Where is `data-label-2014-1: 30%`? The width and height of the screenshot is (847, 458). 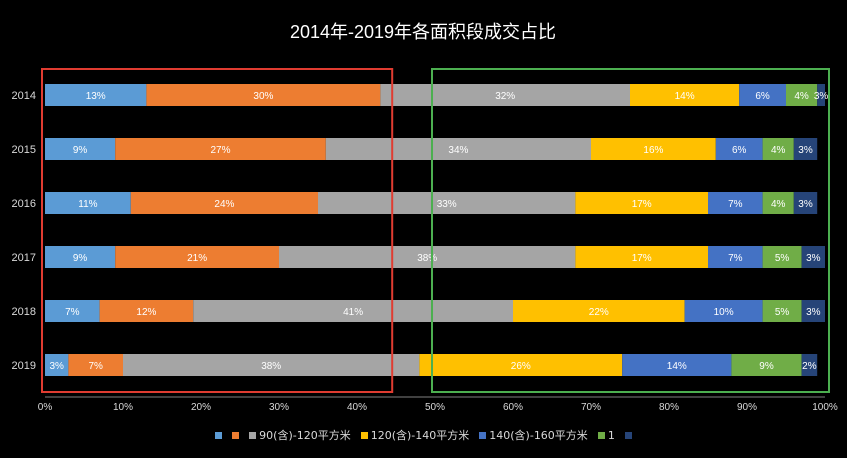
data-label-2014-1: 30% is located at coordinates (263, 96).